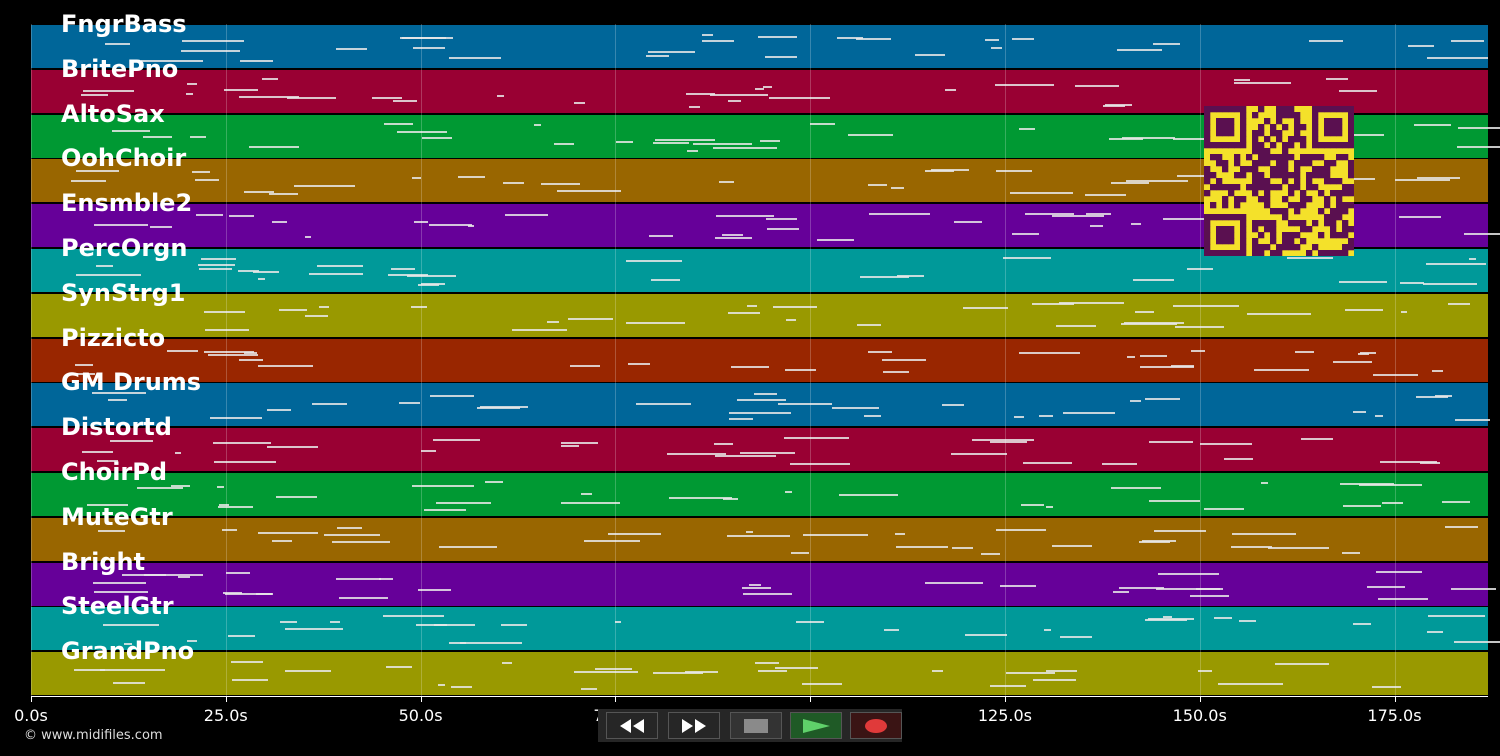 Image resolution: width=1500 pixels, height=756 pixels. Describe the element at coordinates (31, 715) in the screenshot. I see `tick-label: 0.0s` at that location.